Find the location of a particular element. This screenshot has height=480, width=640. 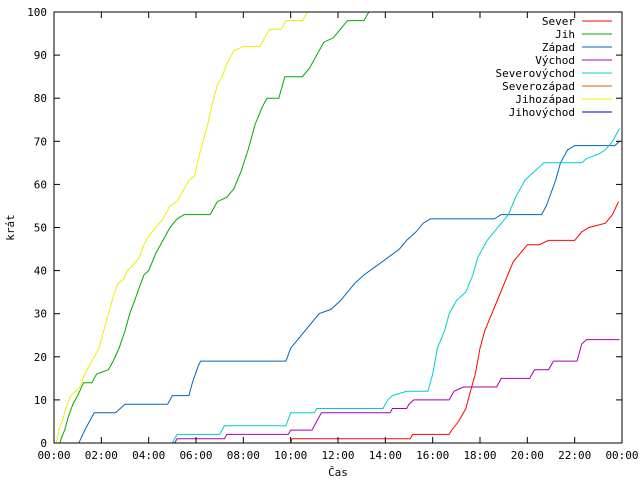

y-tick-label: 90 is located at coordinates (40, 55).